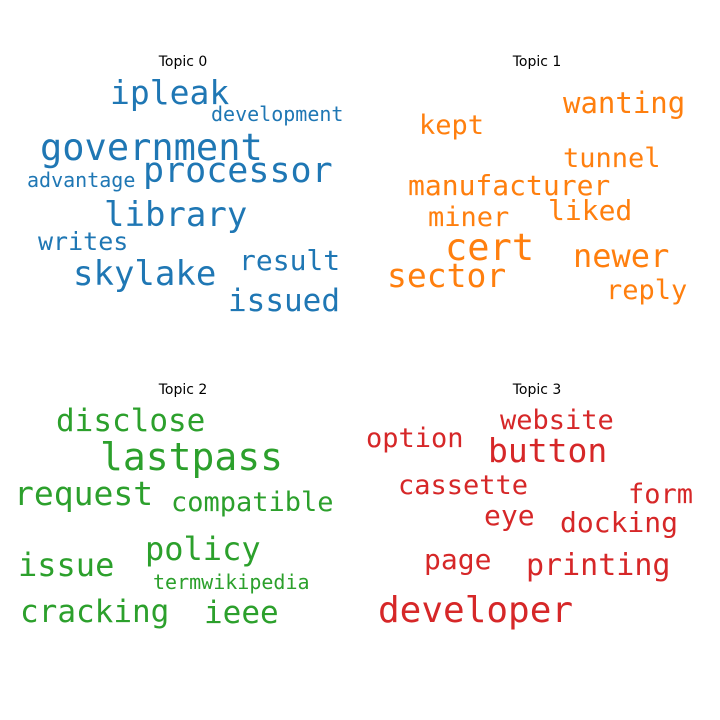 The image size is (720, 720). Describe the element at coordinates (537, 390) in the screenshot. I see `topic-3-title: Topic 3` at that location.